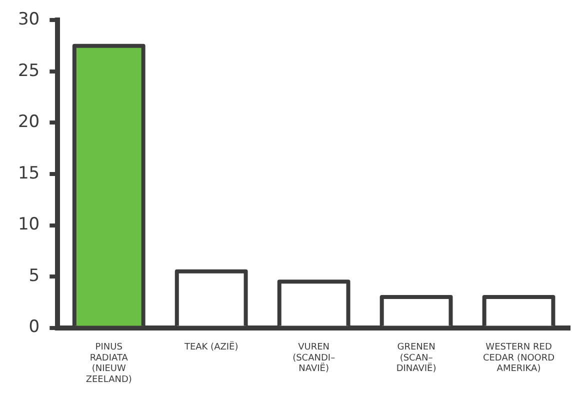 The width and height of the screenshot is (574, 401). Describe the element at coordinates (34, 276) in the screenshot. I see `y-tick-label: 5` at that location.